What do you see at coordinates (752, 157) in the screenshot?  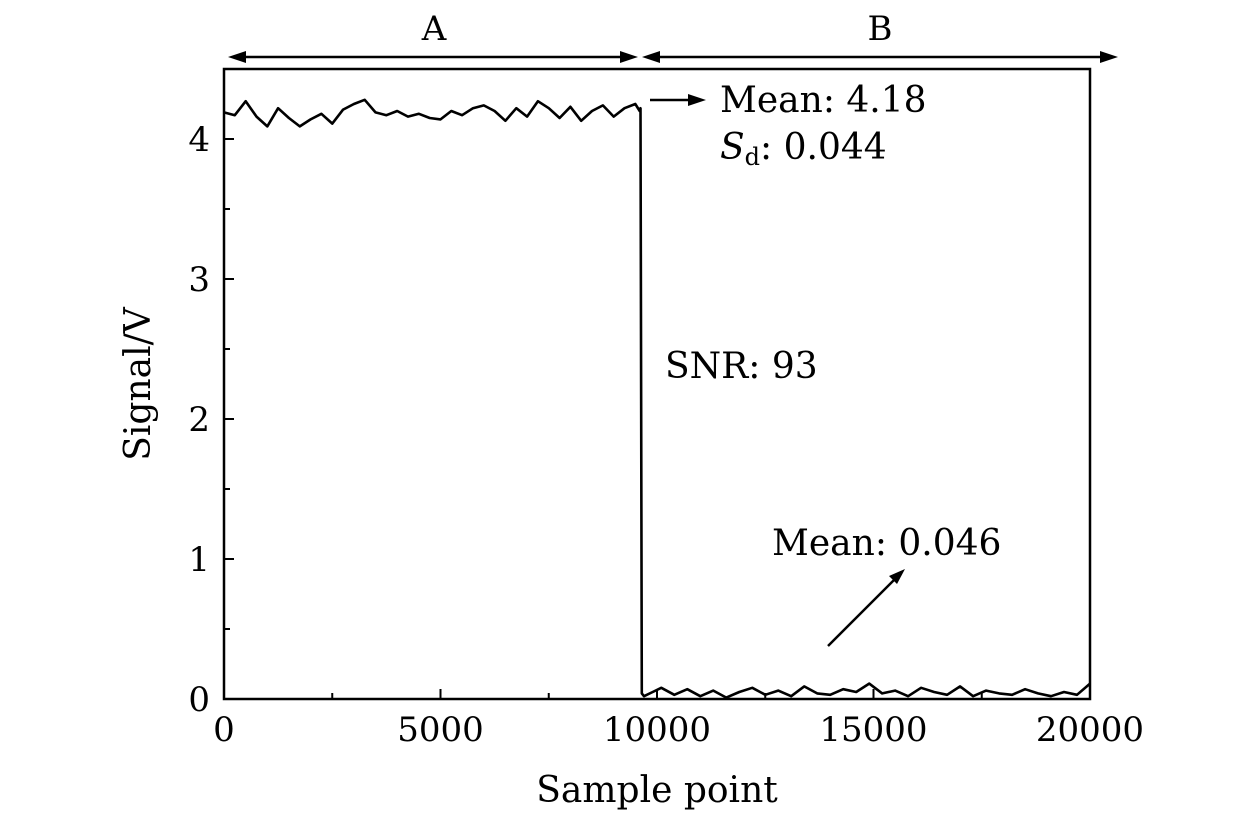 I see `sd-subscript: d` at bounding box center [752, 157].